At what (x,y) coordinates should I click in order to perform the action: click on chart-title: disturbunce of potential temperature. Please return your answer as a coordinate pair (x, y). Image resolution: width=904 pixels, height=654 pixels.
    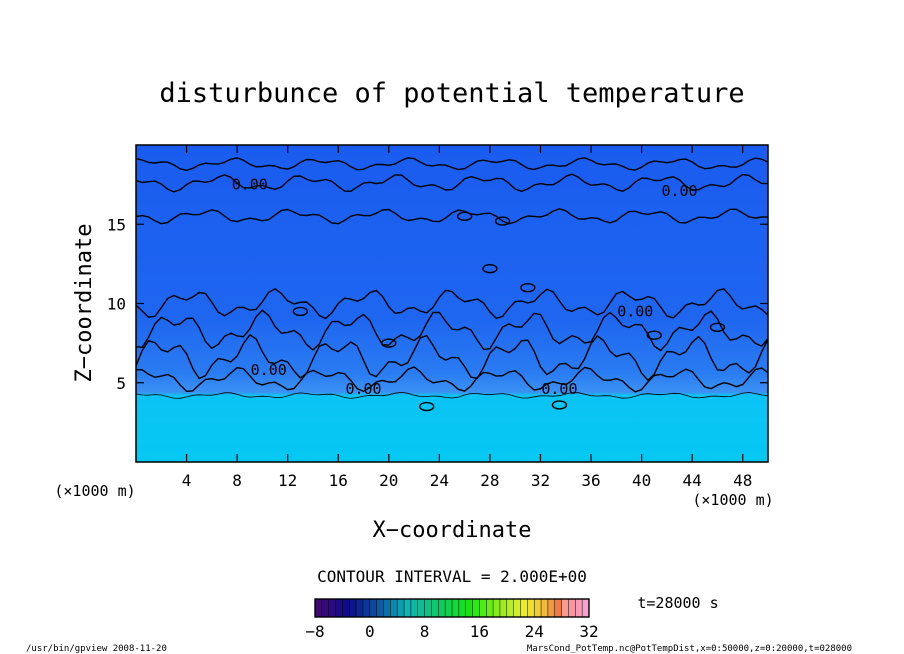
    Looking at the image, I should click on (451, 93).